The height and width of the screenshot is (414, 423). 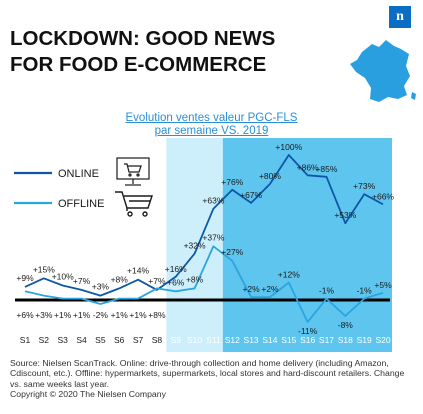 What do you see at coordinates (327, 291) in the screenshot?
I see `data-label-offline-s17: -1%` at bounding box center [327, 291].